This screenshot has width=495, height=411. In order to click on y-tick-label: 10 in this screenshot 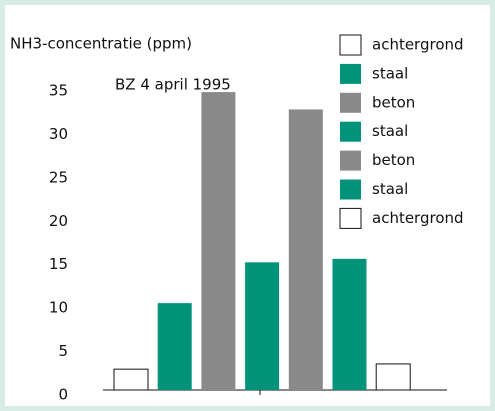, I will do `click(58, 308)`.